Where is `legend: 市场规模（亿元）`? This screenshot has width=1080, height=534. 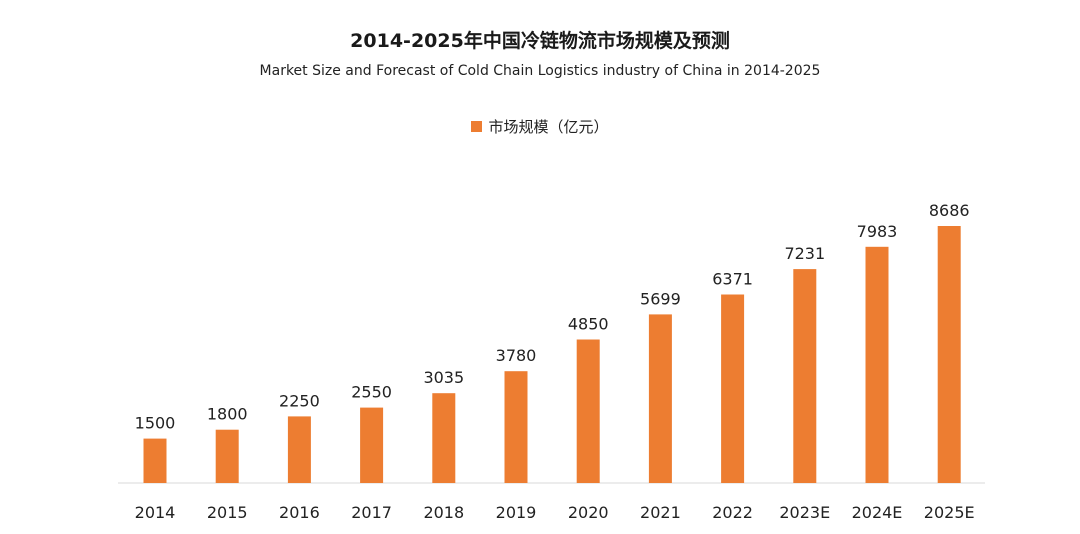
legend: 市场规模（亿元） is located at coordinates (540, 126).